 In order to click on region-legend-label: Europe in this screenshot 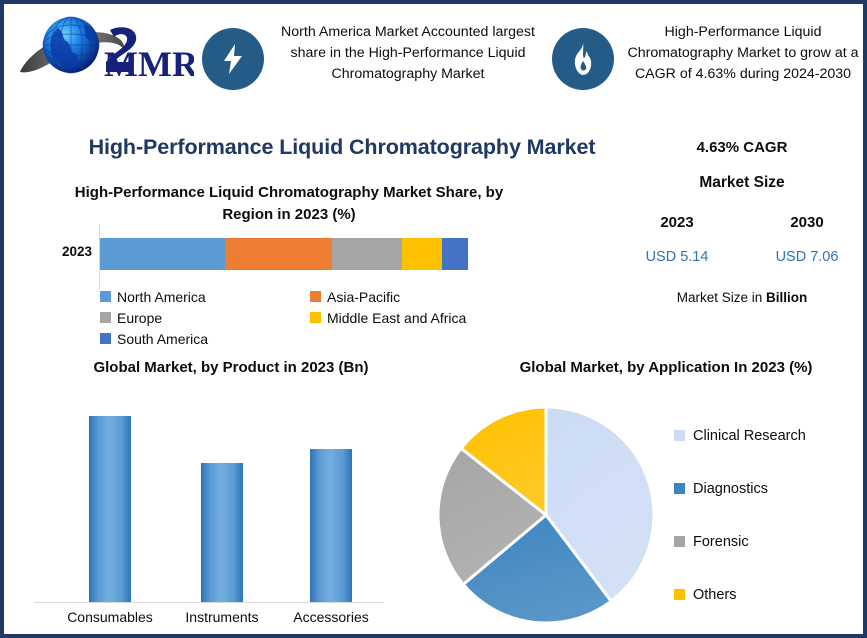, I will do `click(140, 317)`.